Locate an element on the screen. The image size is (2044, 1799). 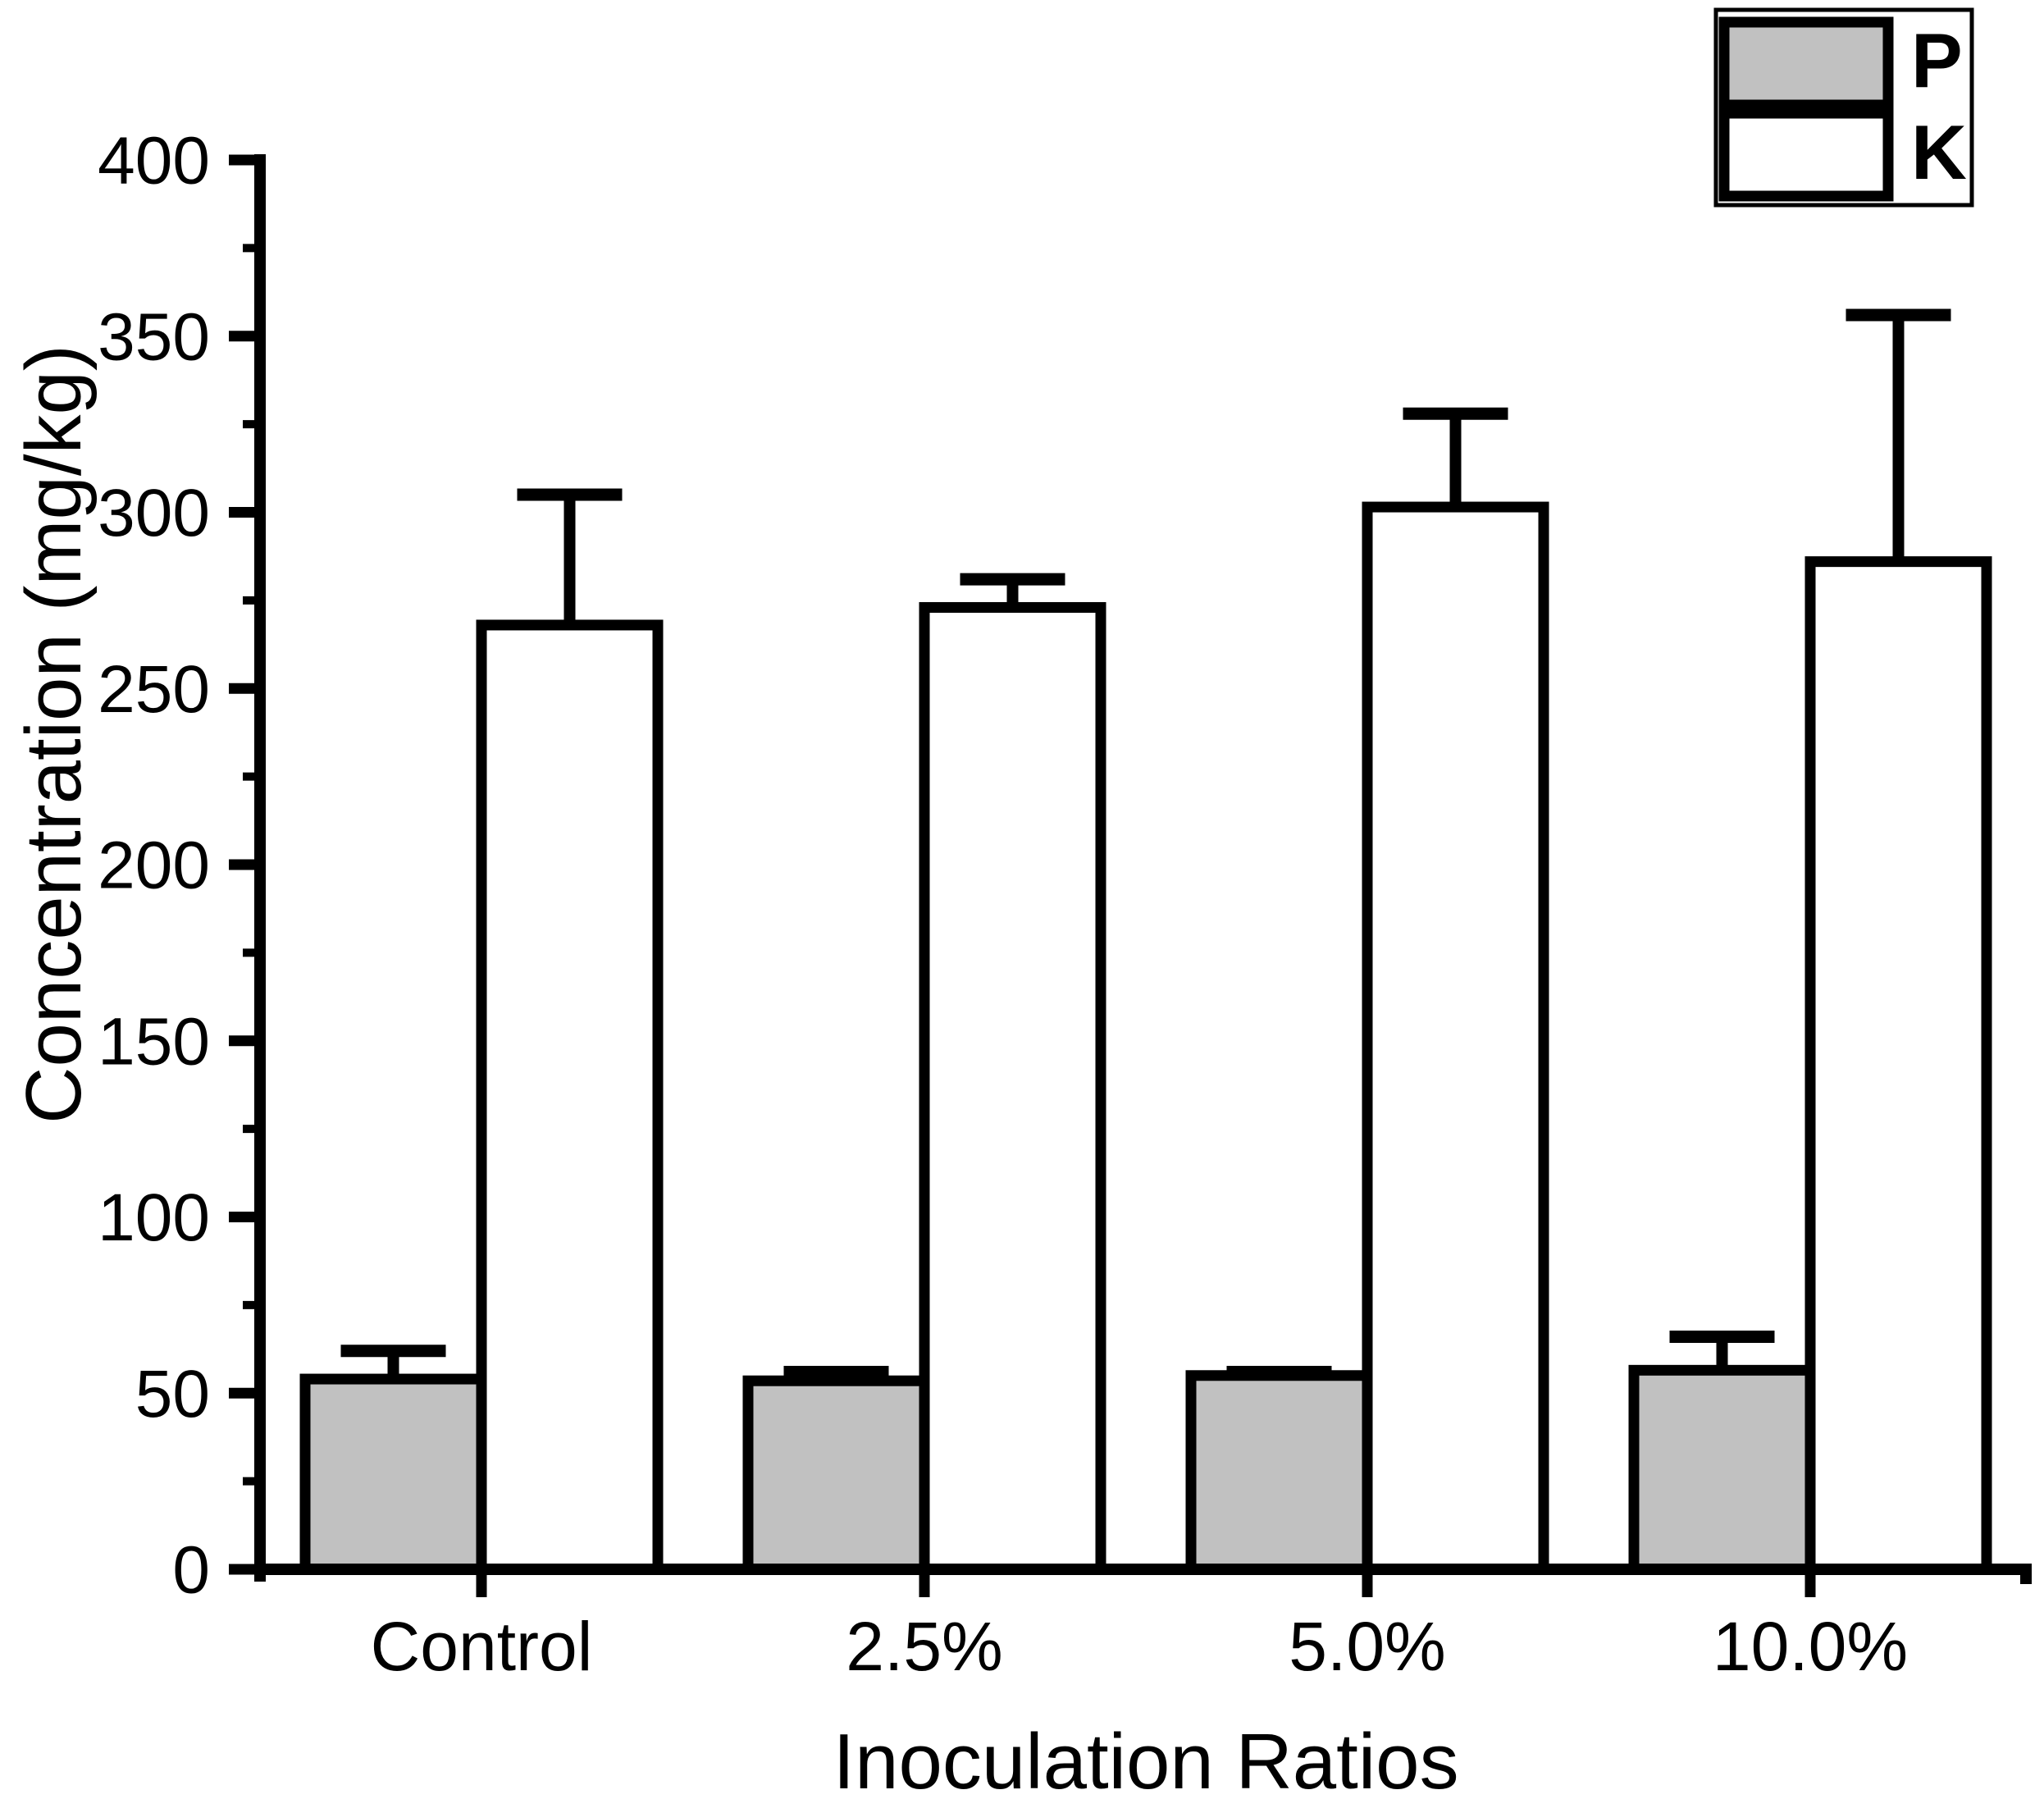
y-tick-label: 50 is located at coordinates (172, 1394).